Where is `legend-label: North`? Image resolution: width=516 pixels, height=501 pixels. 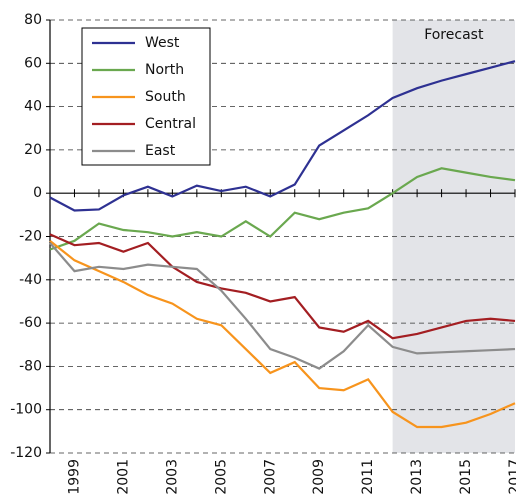 legend-label: North is located at coordinates (164, 70).